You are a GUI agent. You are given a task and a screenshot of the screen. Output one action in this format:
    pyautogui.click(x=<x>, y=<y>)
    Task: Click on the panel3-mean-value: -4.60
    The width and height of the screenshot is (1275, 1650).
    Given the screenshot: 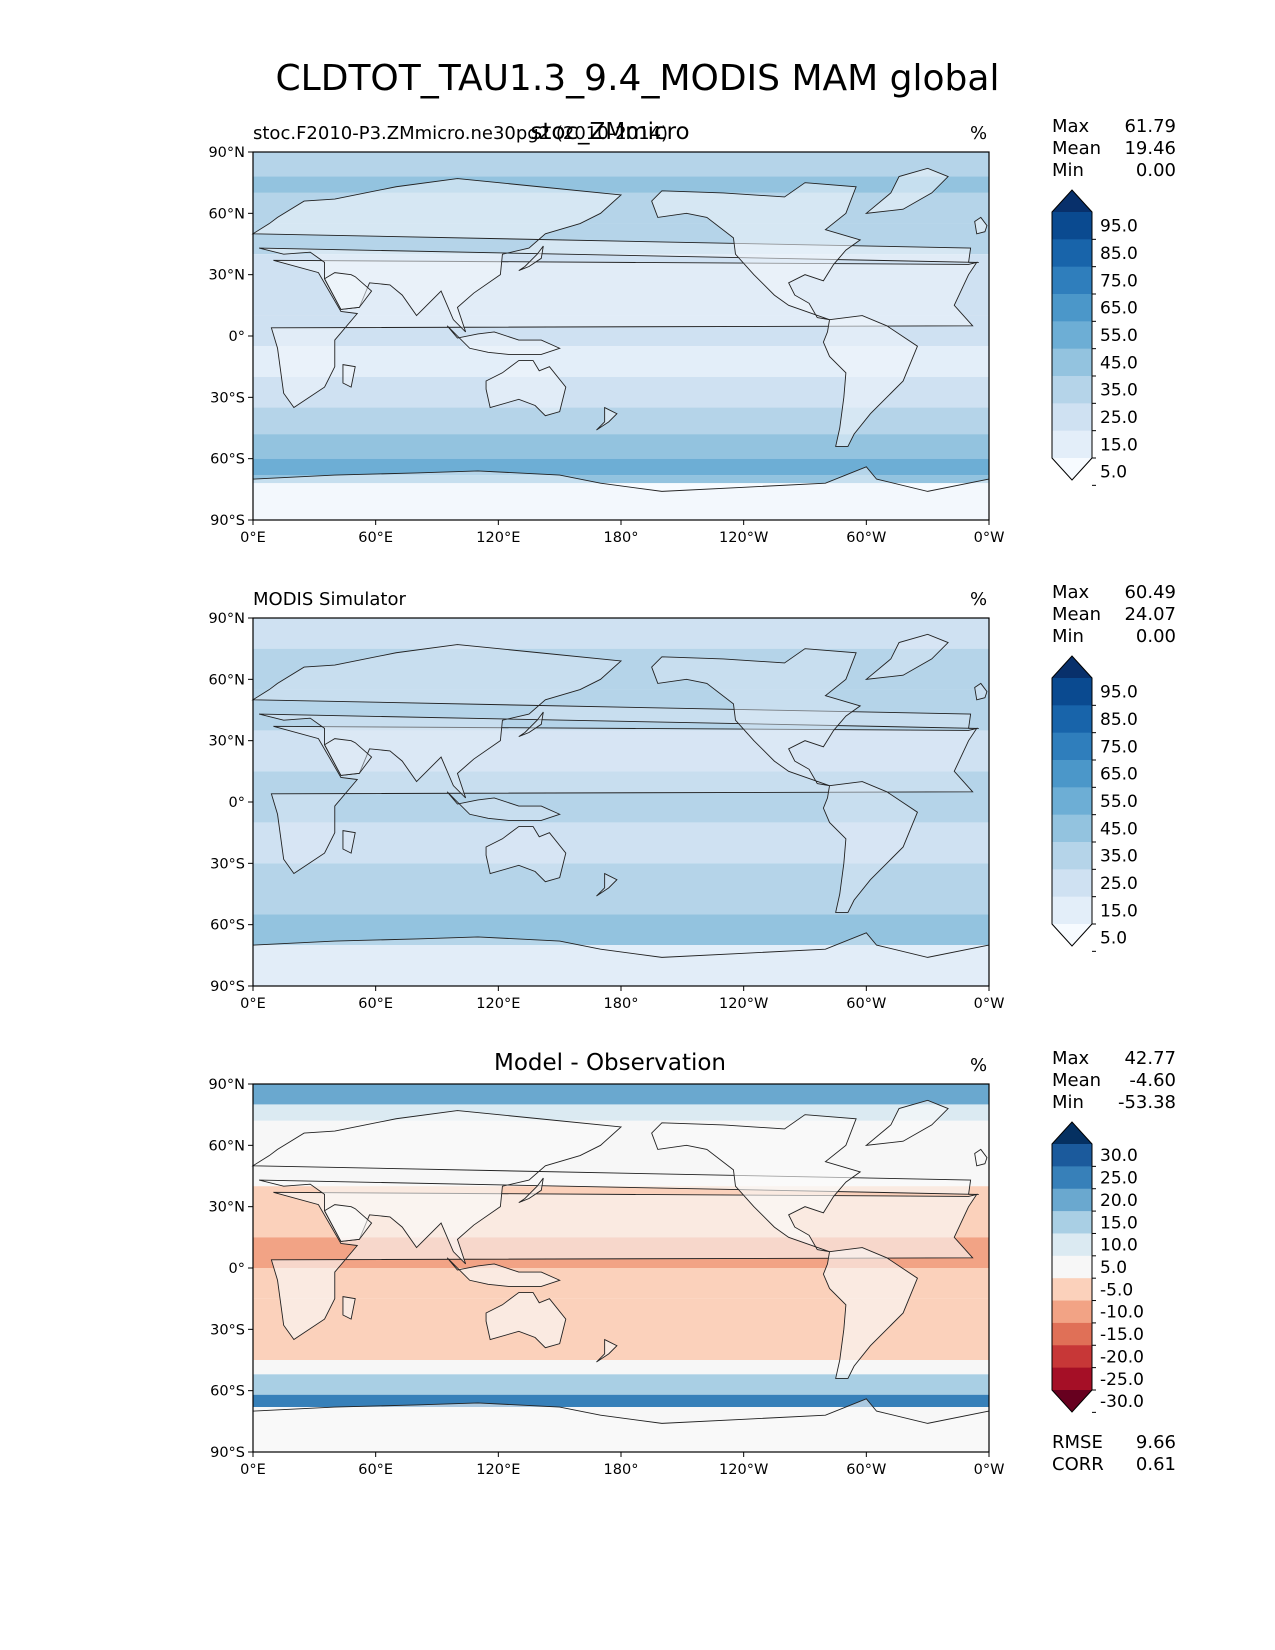 What is the action you would take?
    pyautogui.click(x=1152, y=1080)
    